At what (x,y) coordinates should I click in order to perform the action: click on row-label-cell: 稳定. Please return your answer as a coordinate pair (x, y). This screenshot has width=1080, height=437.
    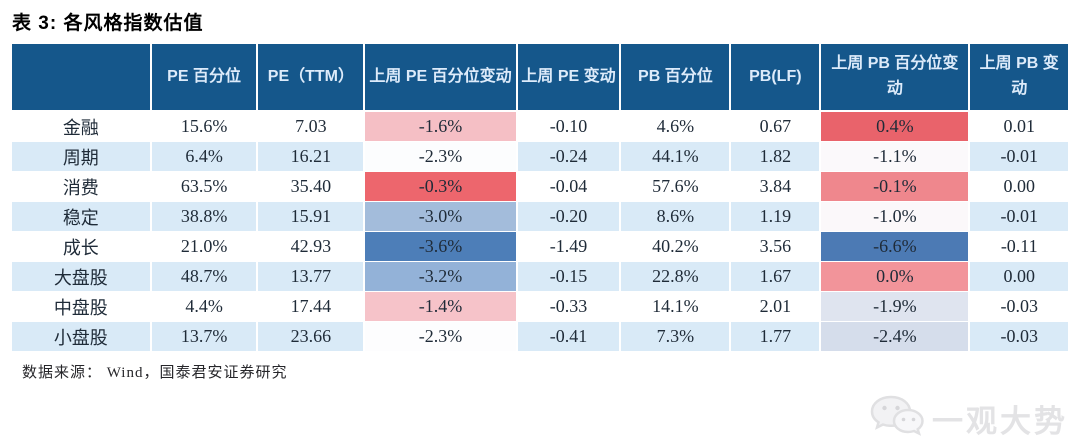
    Looking at the image, I should click on (81, 216).